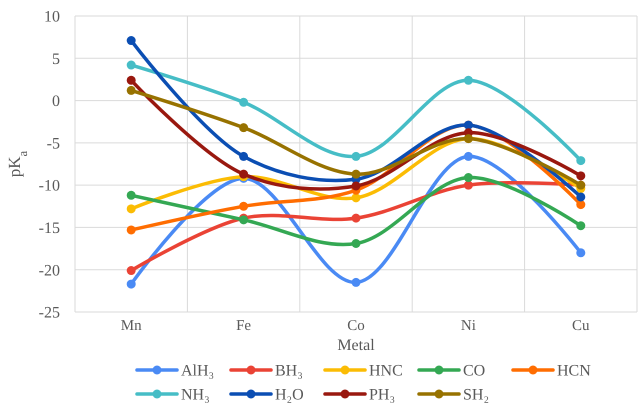 This screenshot has height=405, width=639. What do you see at coordinates (574, 371) in the screenshot?
I see `legend-label: HCN` at bounding box center [574, 371].